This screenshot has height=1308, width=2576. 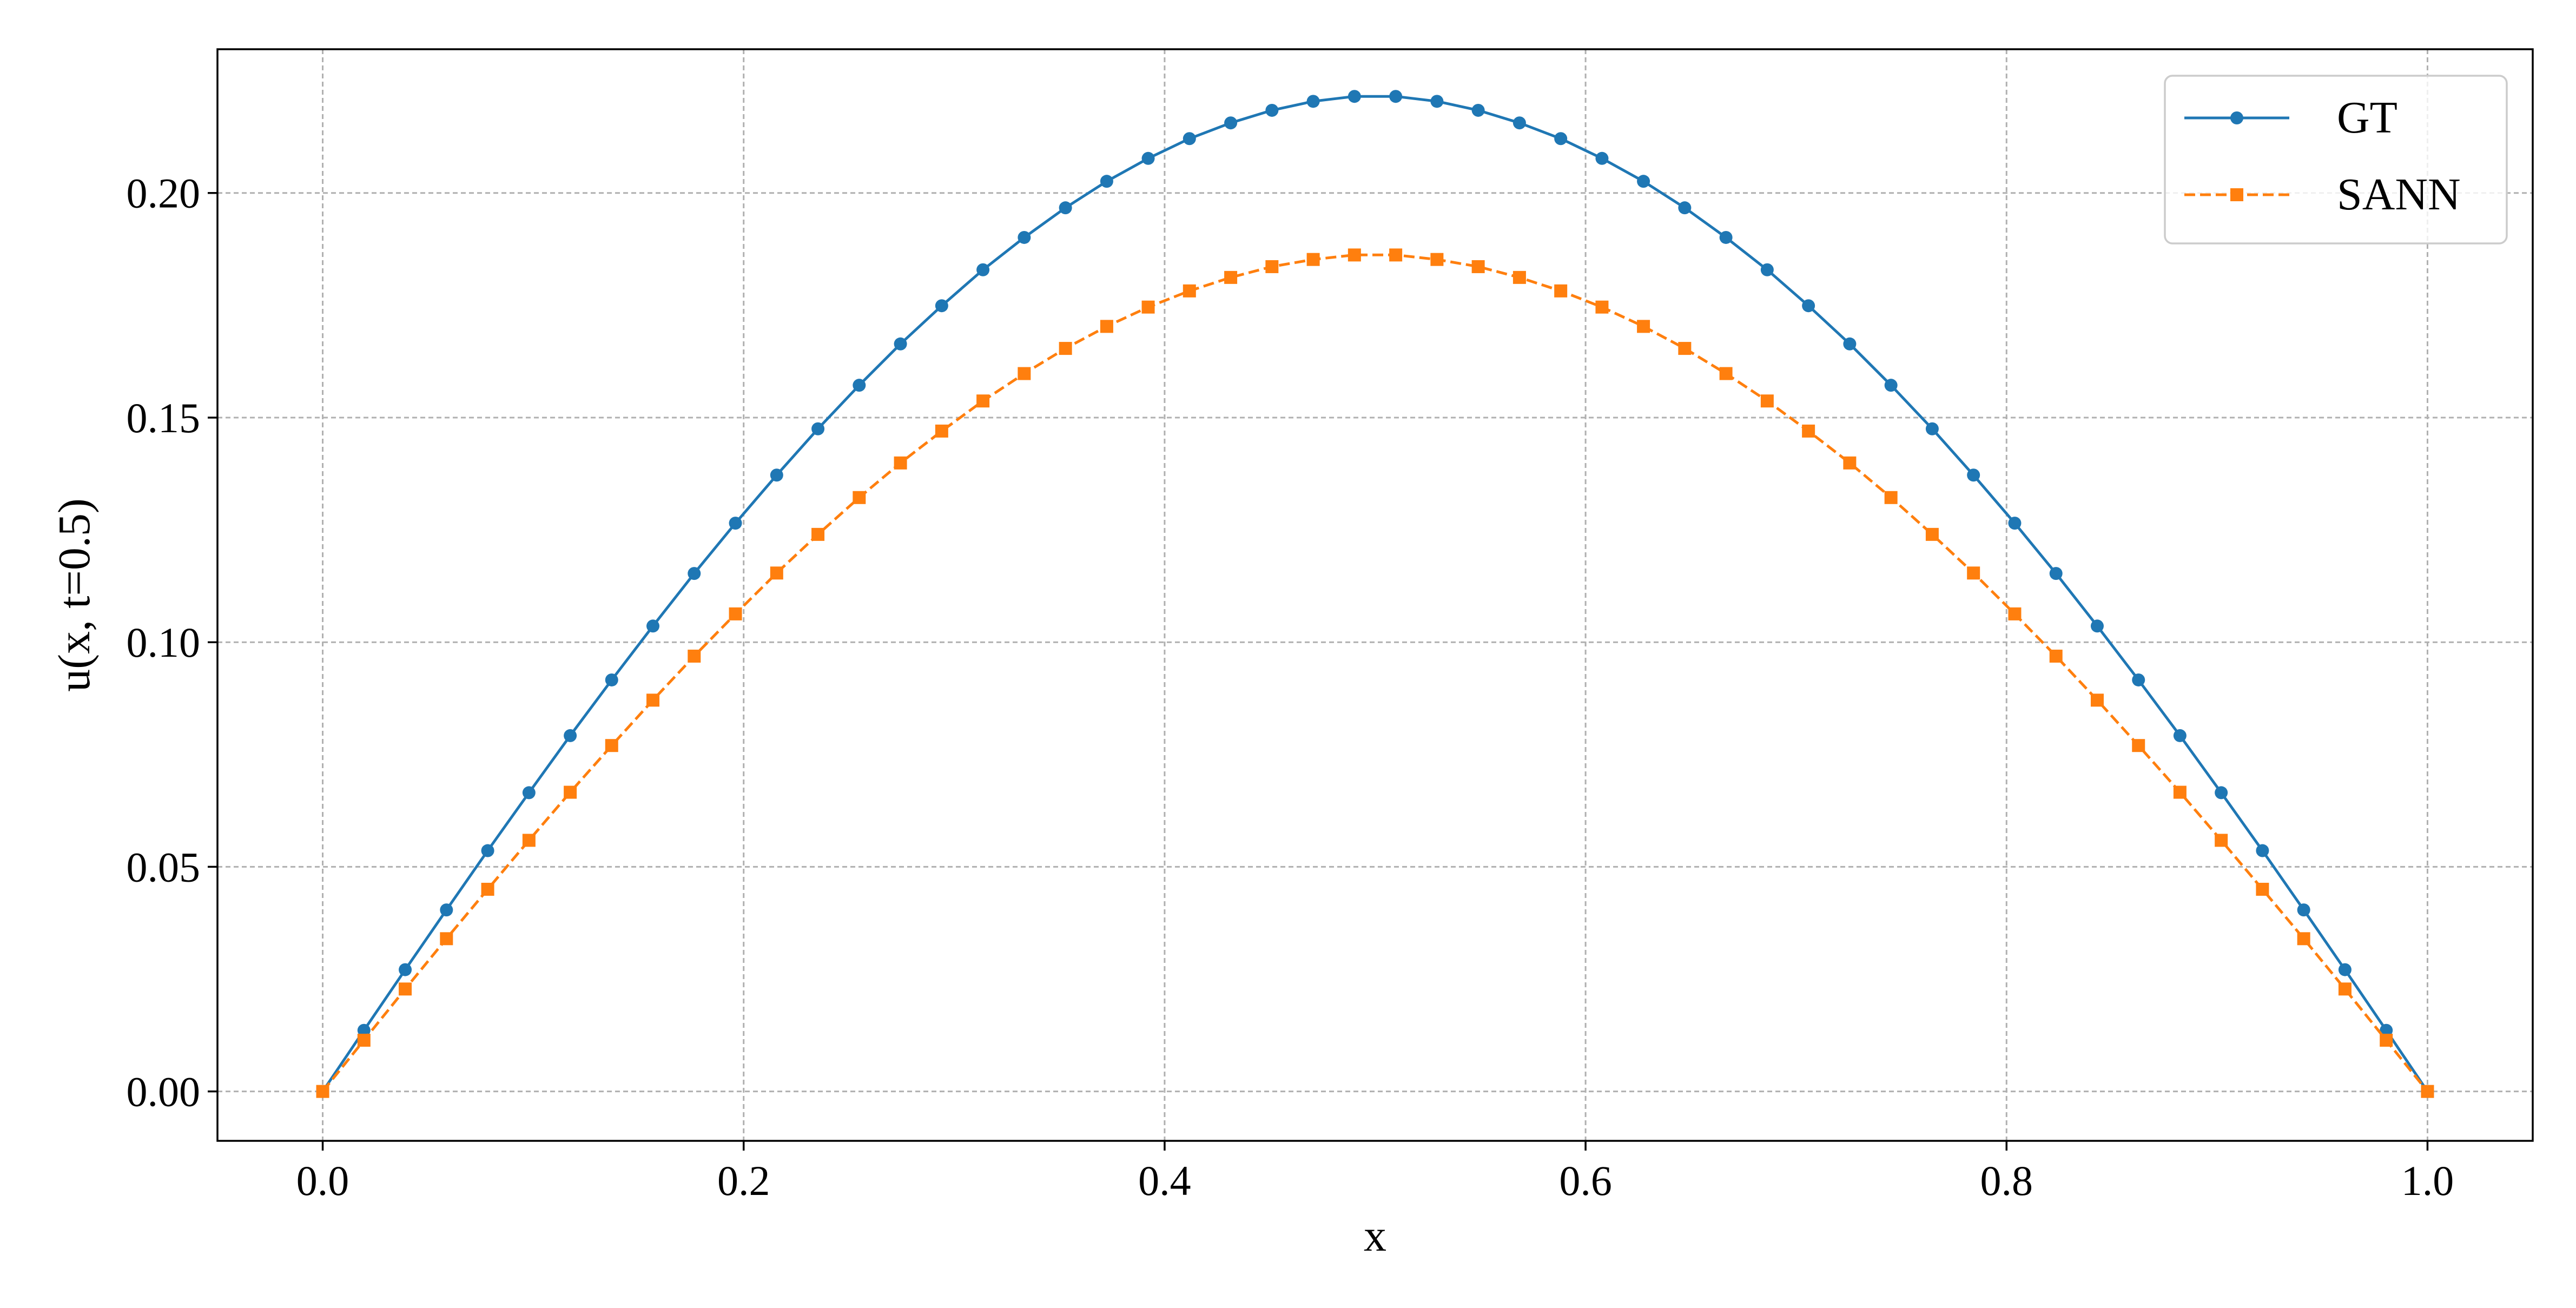 What do you see at coordinates (322, 1180) in the screenshot?
I see `x-tick-label: 0.0` at bounding box center [322, 1180].